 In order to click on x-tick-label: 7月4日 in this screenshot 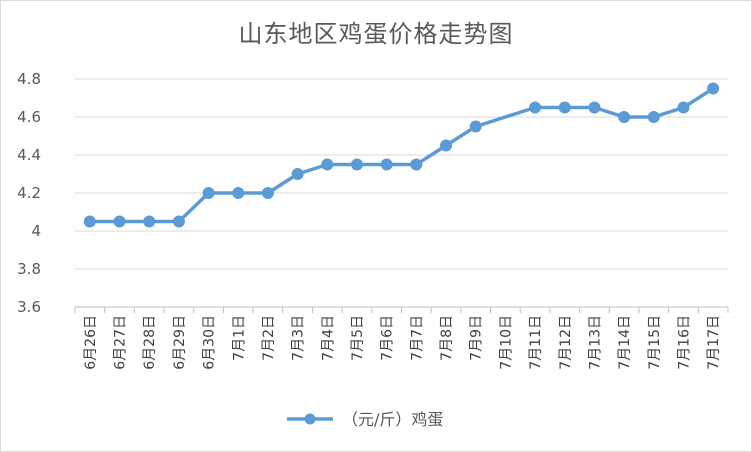, I will do `click(328, 338)`.